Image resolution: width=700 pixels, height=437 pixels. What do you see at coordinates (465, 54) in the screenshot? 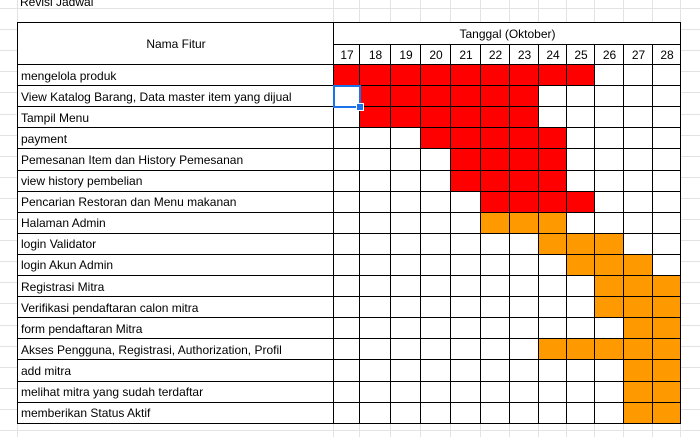
I see `date-header-21: 21` at bounding box center [465, 54].